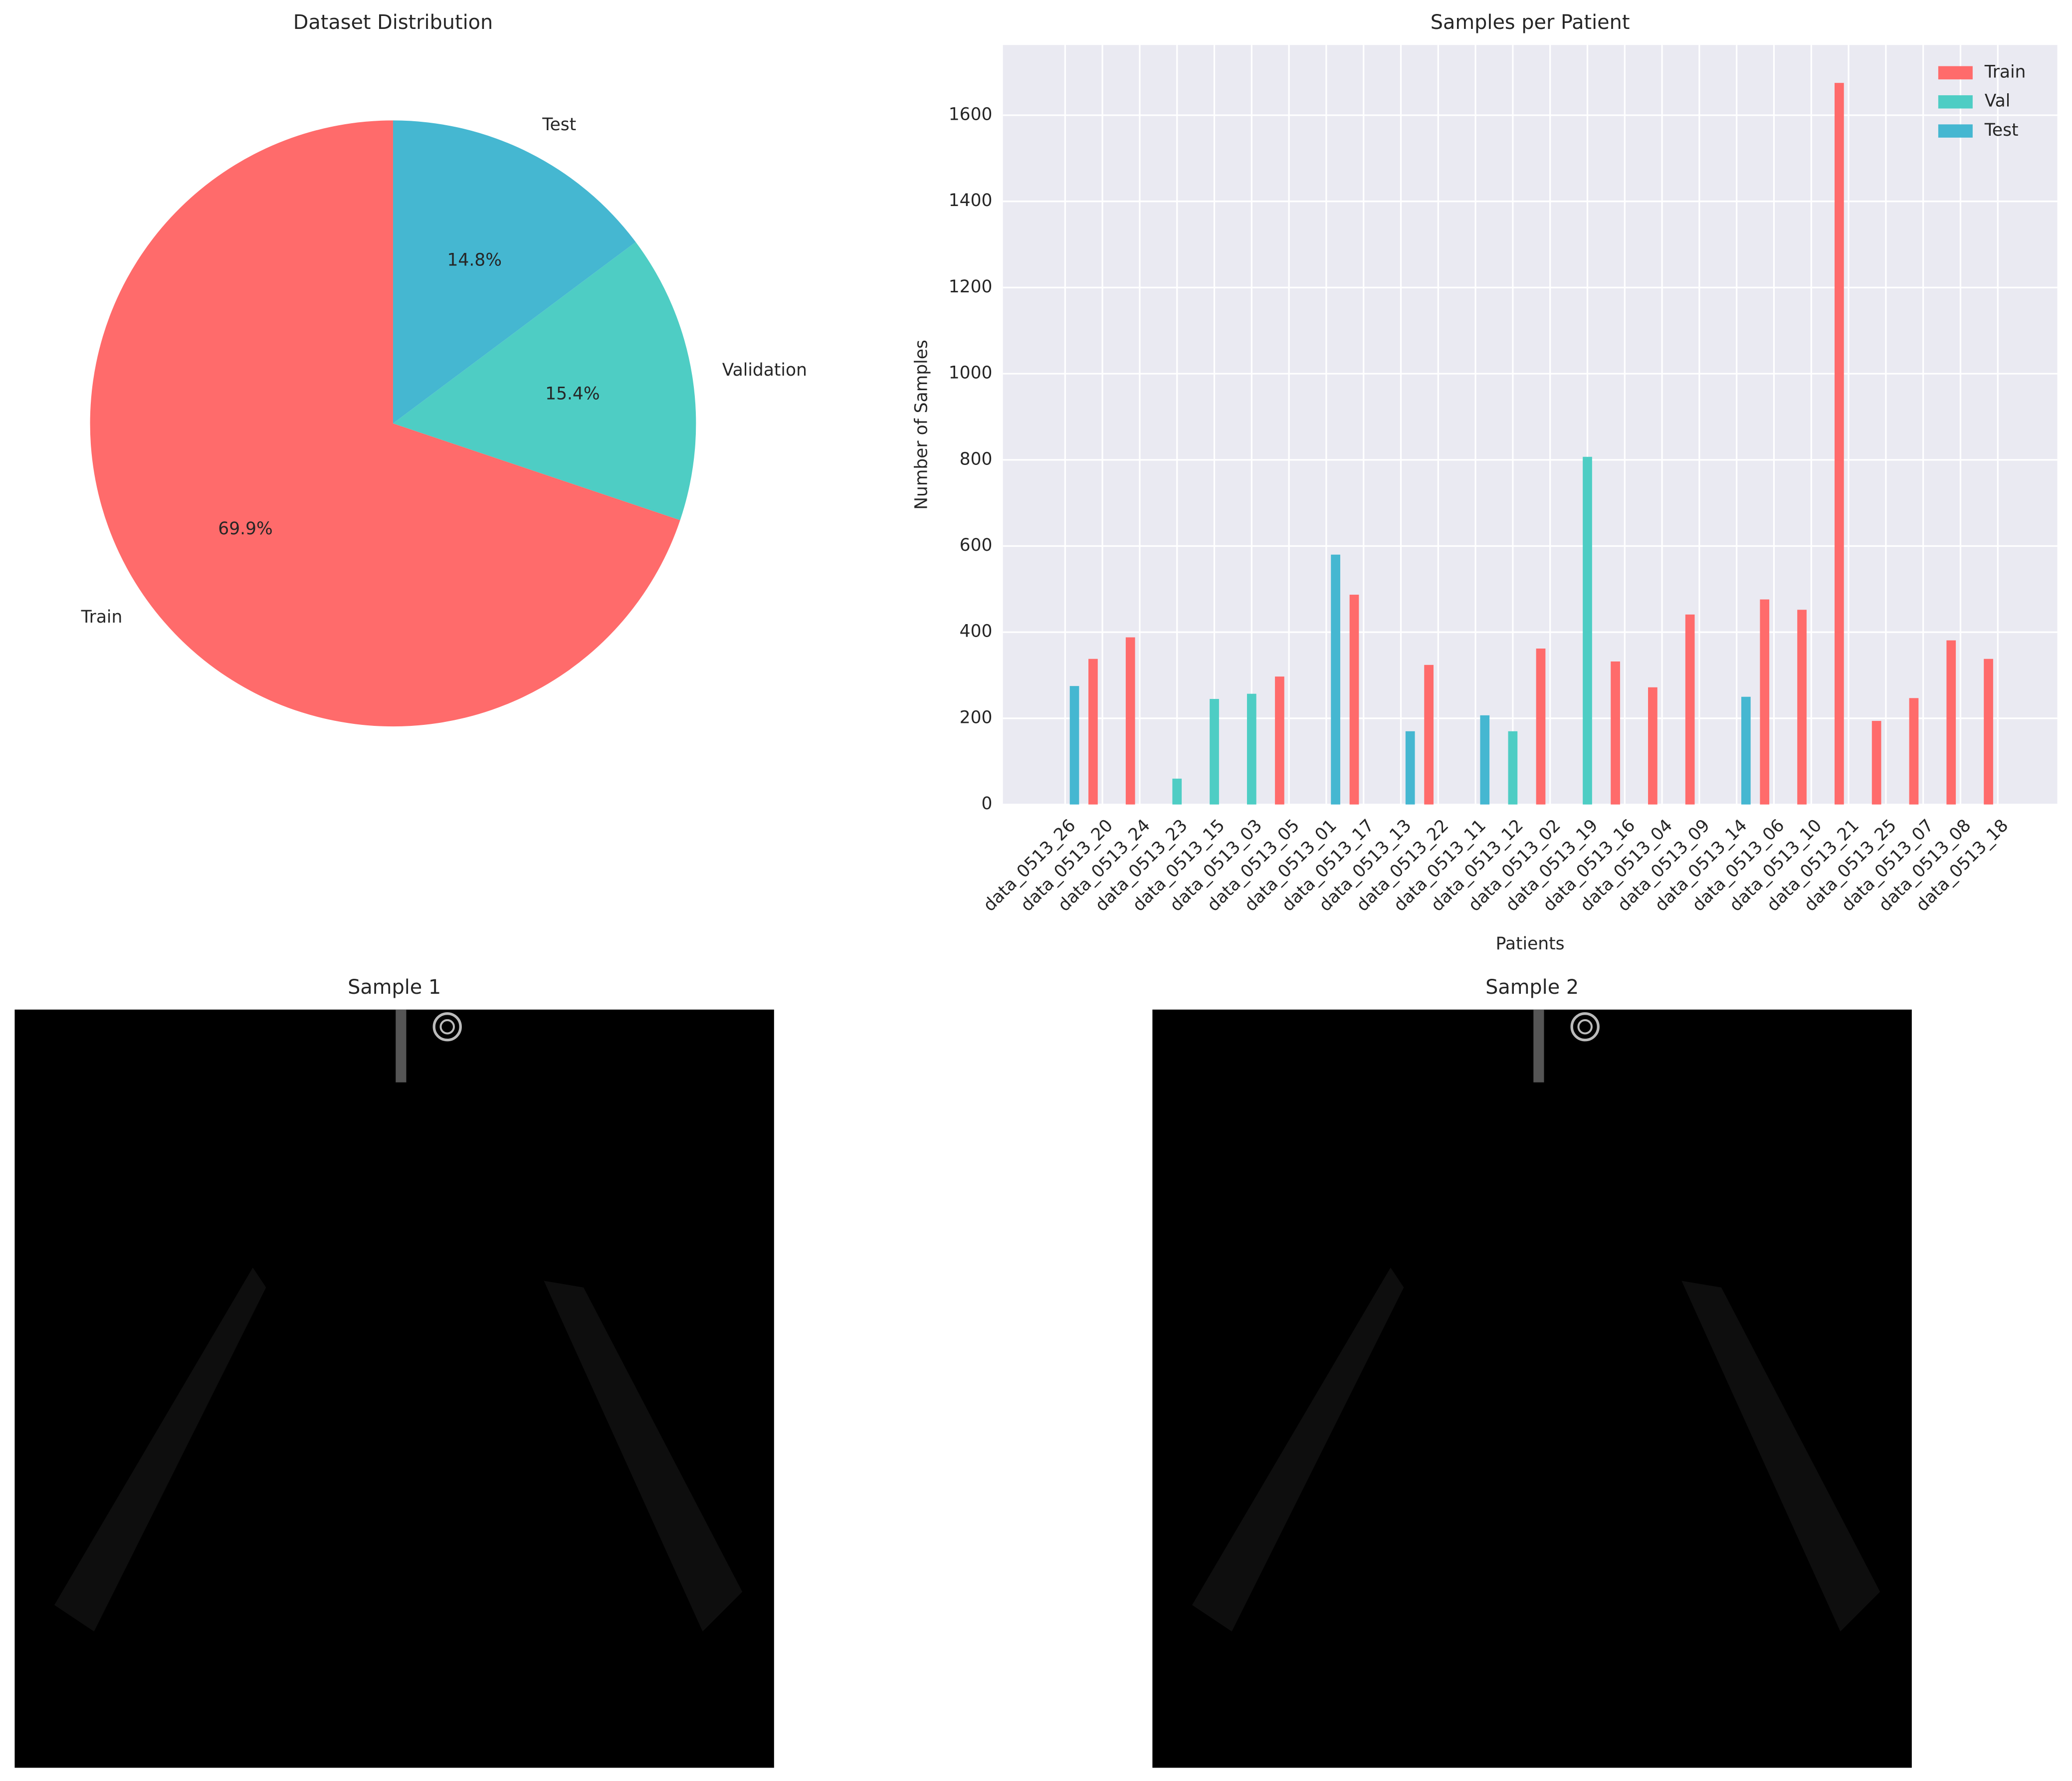  Describe the element at coordinates (2005, 72) in the screenshot. I see `legend-label: Train` at that location.